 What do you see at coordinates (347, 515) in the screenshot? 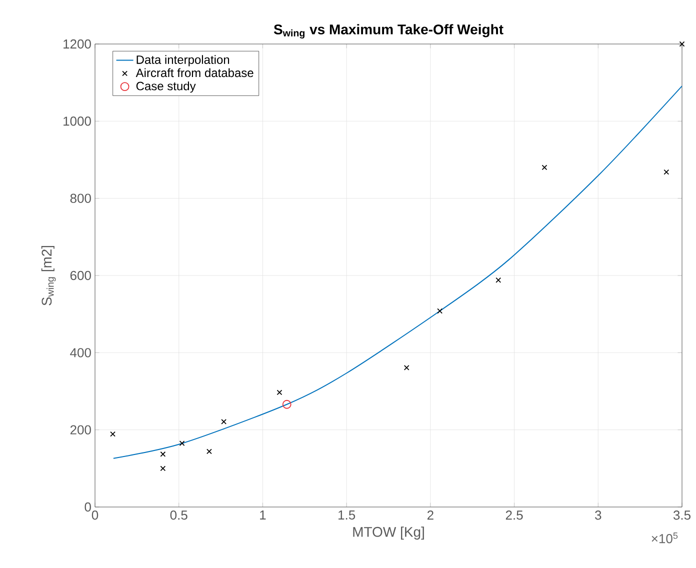
I see `x-tick-label: 1.5` at bounding box center [347, 515].